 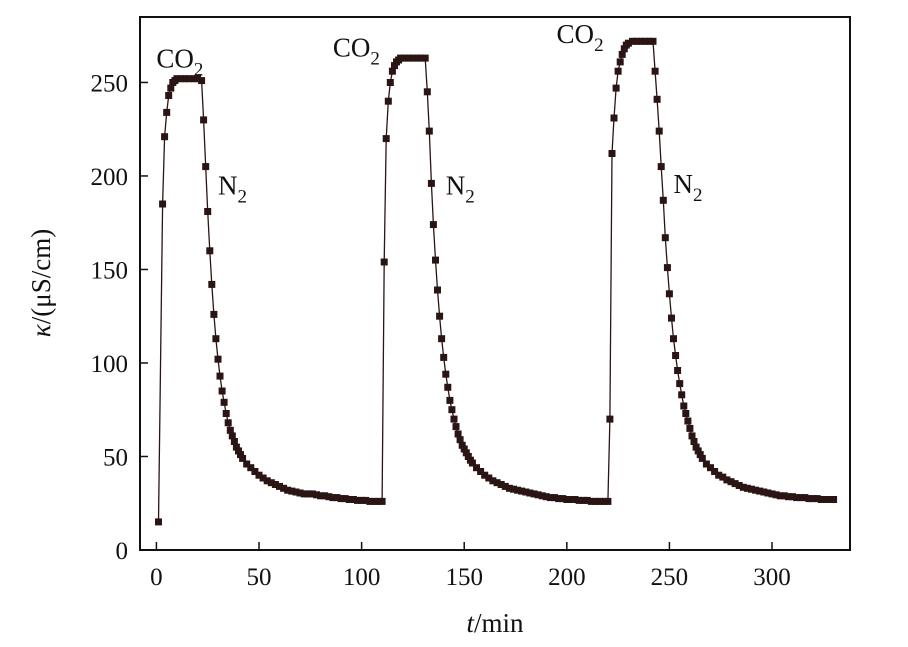 I want to click on x-tick-label: 100, so click(x=362, y=577).